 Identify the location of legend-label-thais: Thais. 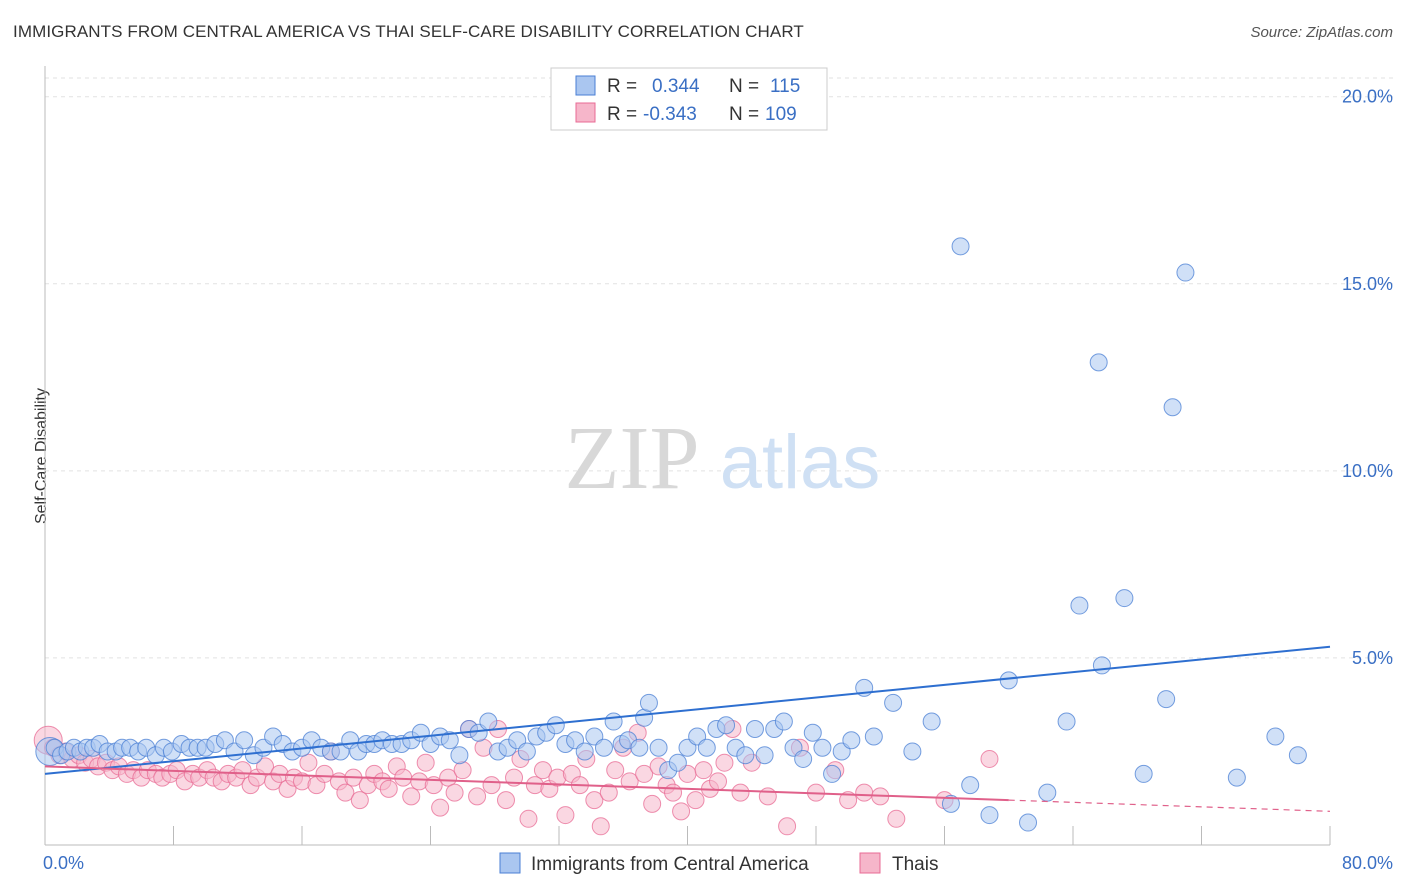
(915, 864).